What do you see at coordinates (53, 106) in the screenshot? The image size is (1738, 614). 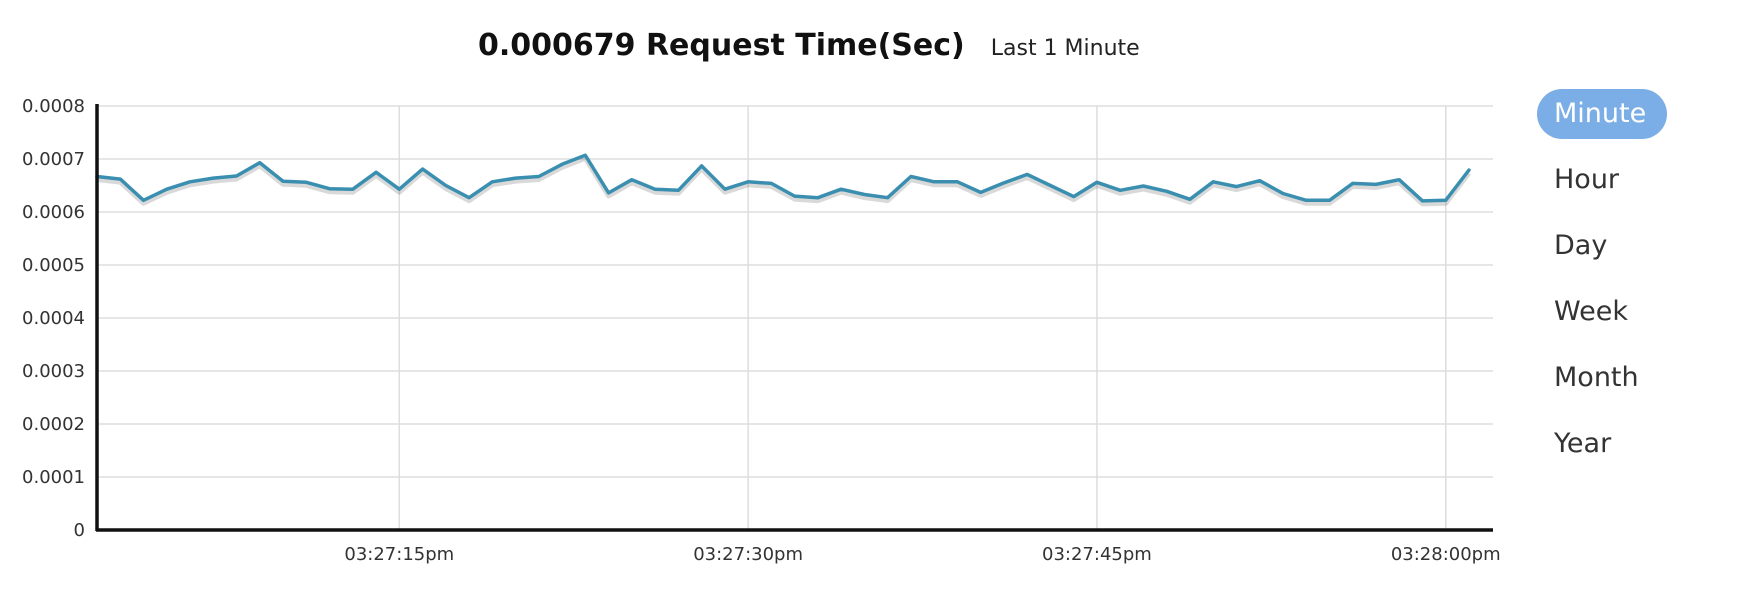 I see `y-tick-label: 0.0008` at bounding box center [53, 106].